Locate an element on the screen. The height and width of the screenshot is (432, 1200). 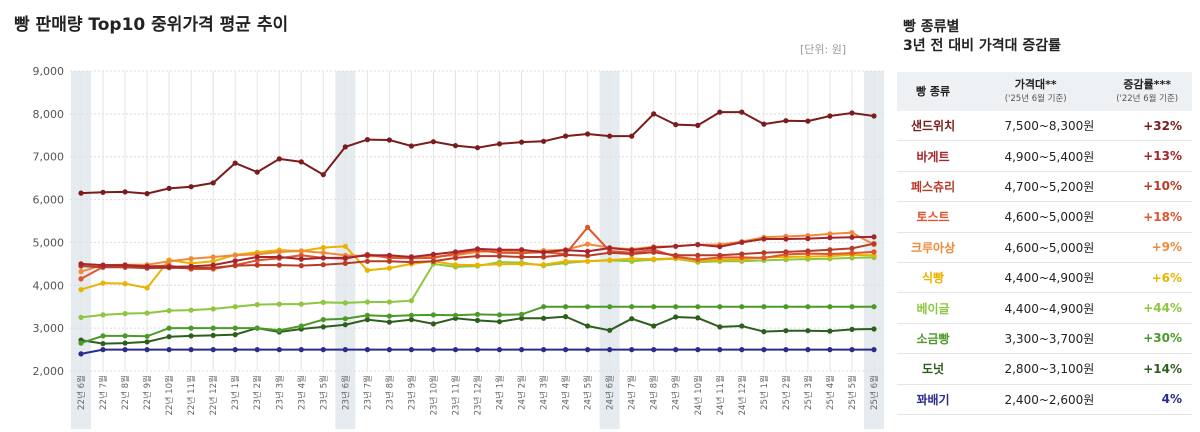
table-row: 식빵 4,400~4,900원 +6% is located at coordinates (1044, 278).